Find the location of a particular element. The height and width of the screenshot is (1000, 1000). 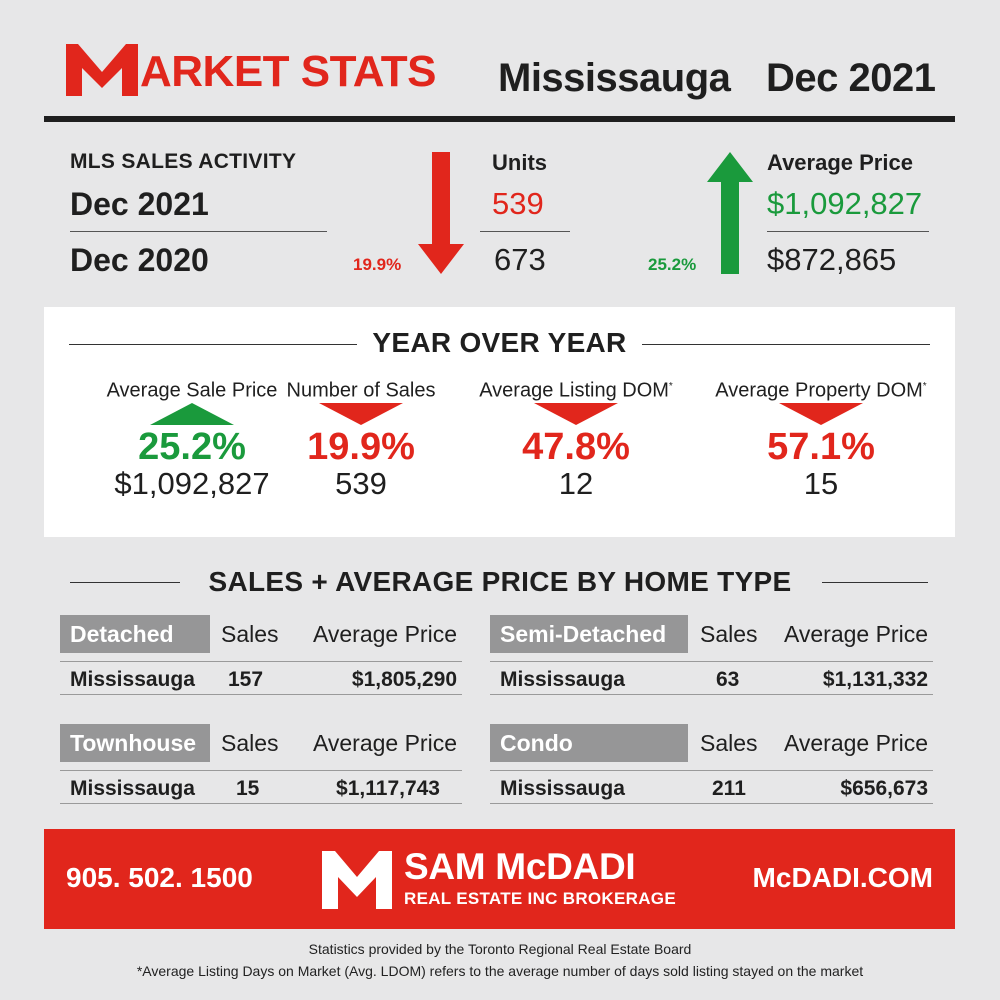

yoy-pct: 19.9% is located at coordinates (361, 447).